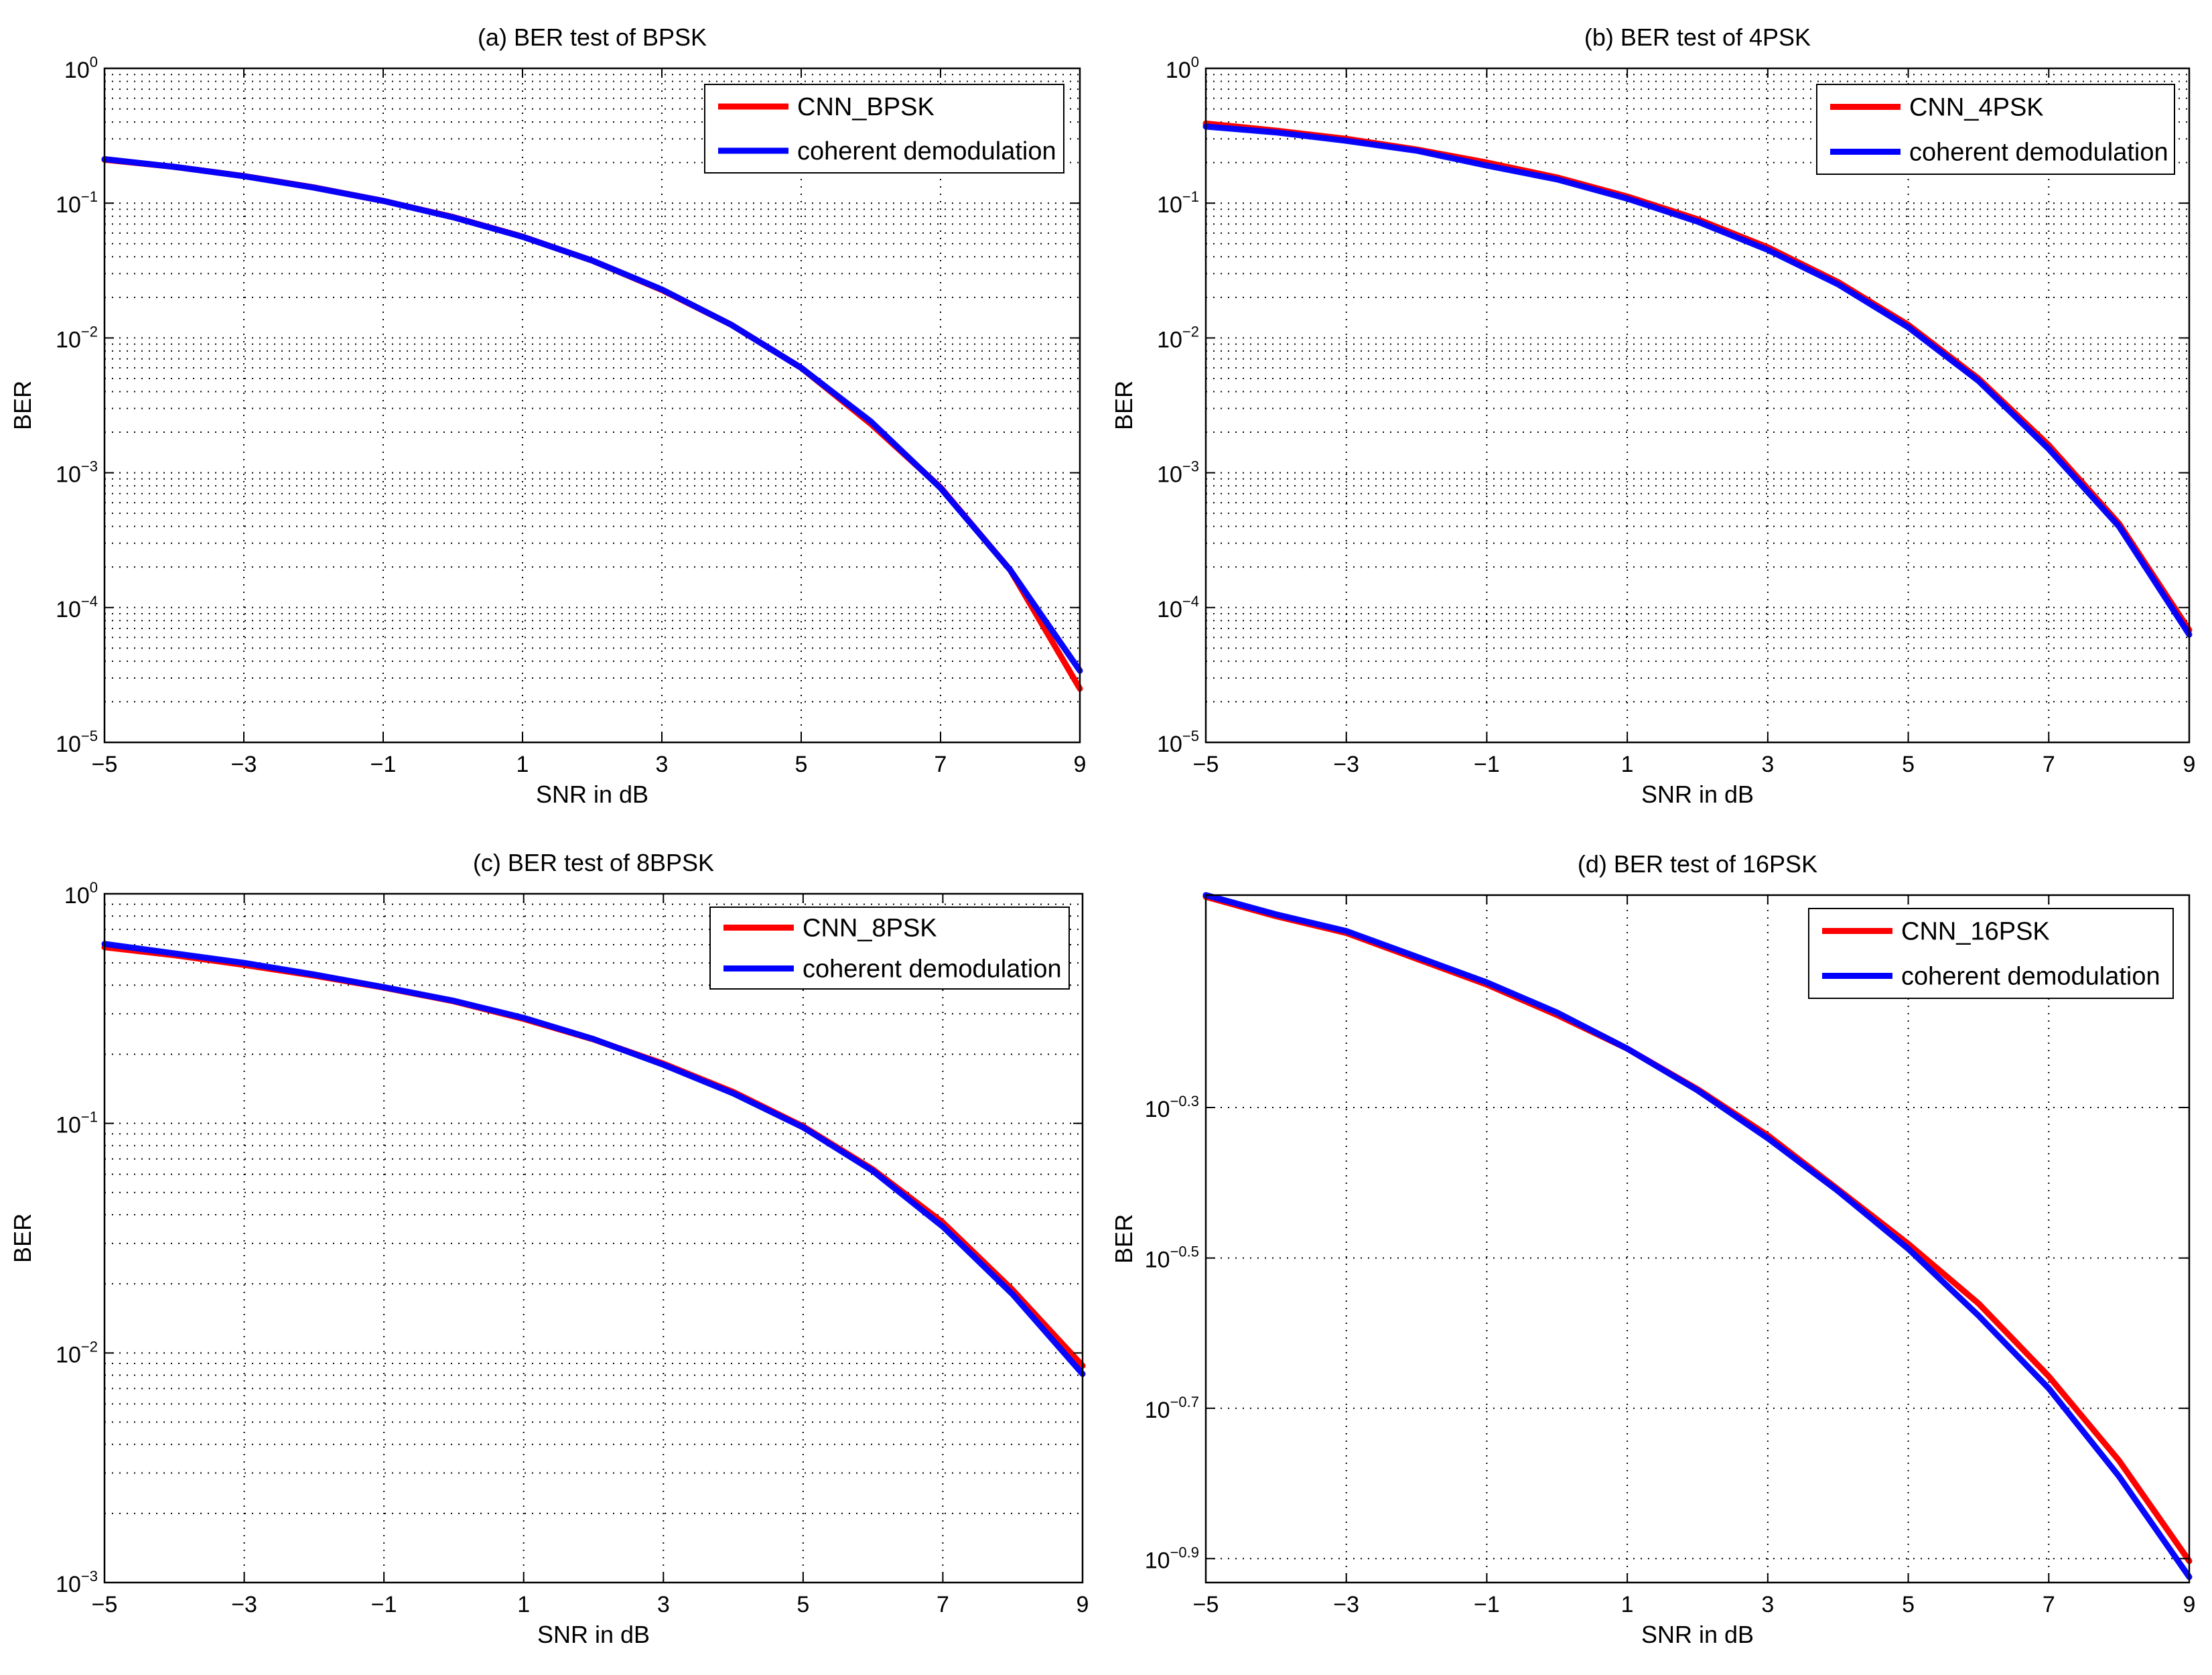  I want to click on legend: CNN_4PSK coherent demodulation, so click(1996, 130).